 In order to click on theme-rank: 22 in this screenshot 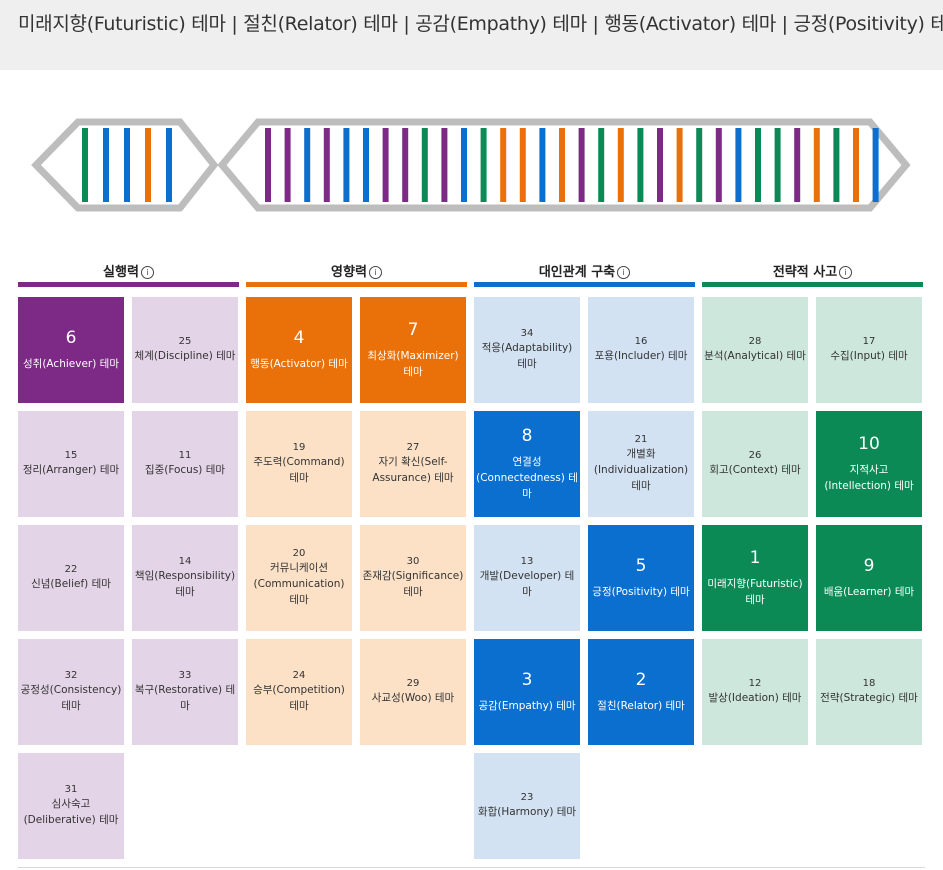, I will do `click(71, 569)`.